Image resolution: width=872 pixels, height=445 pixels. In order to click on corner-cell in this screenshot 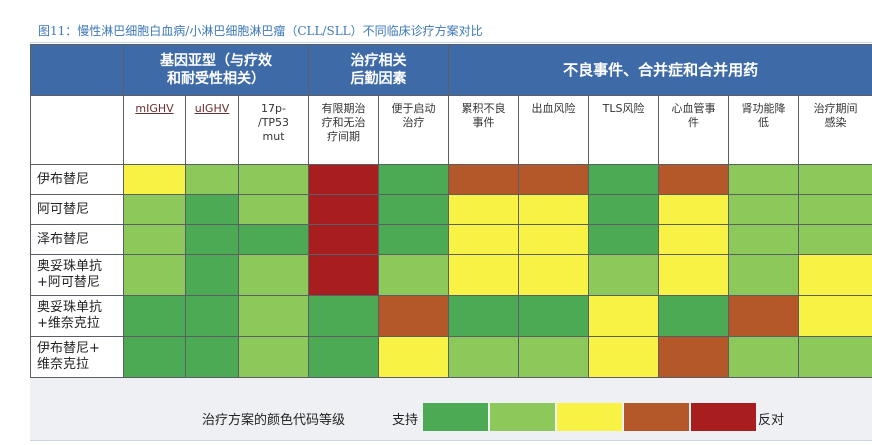, I will do `click(77, 70)`.